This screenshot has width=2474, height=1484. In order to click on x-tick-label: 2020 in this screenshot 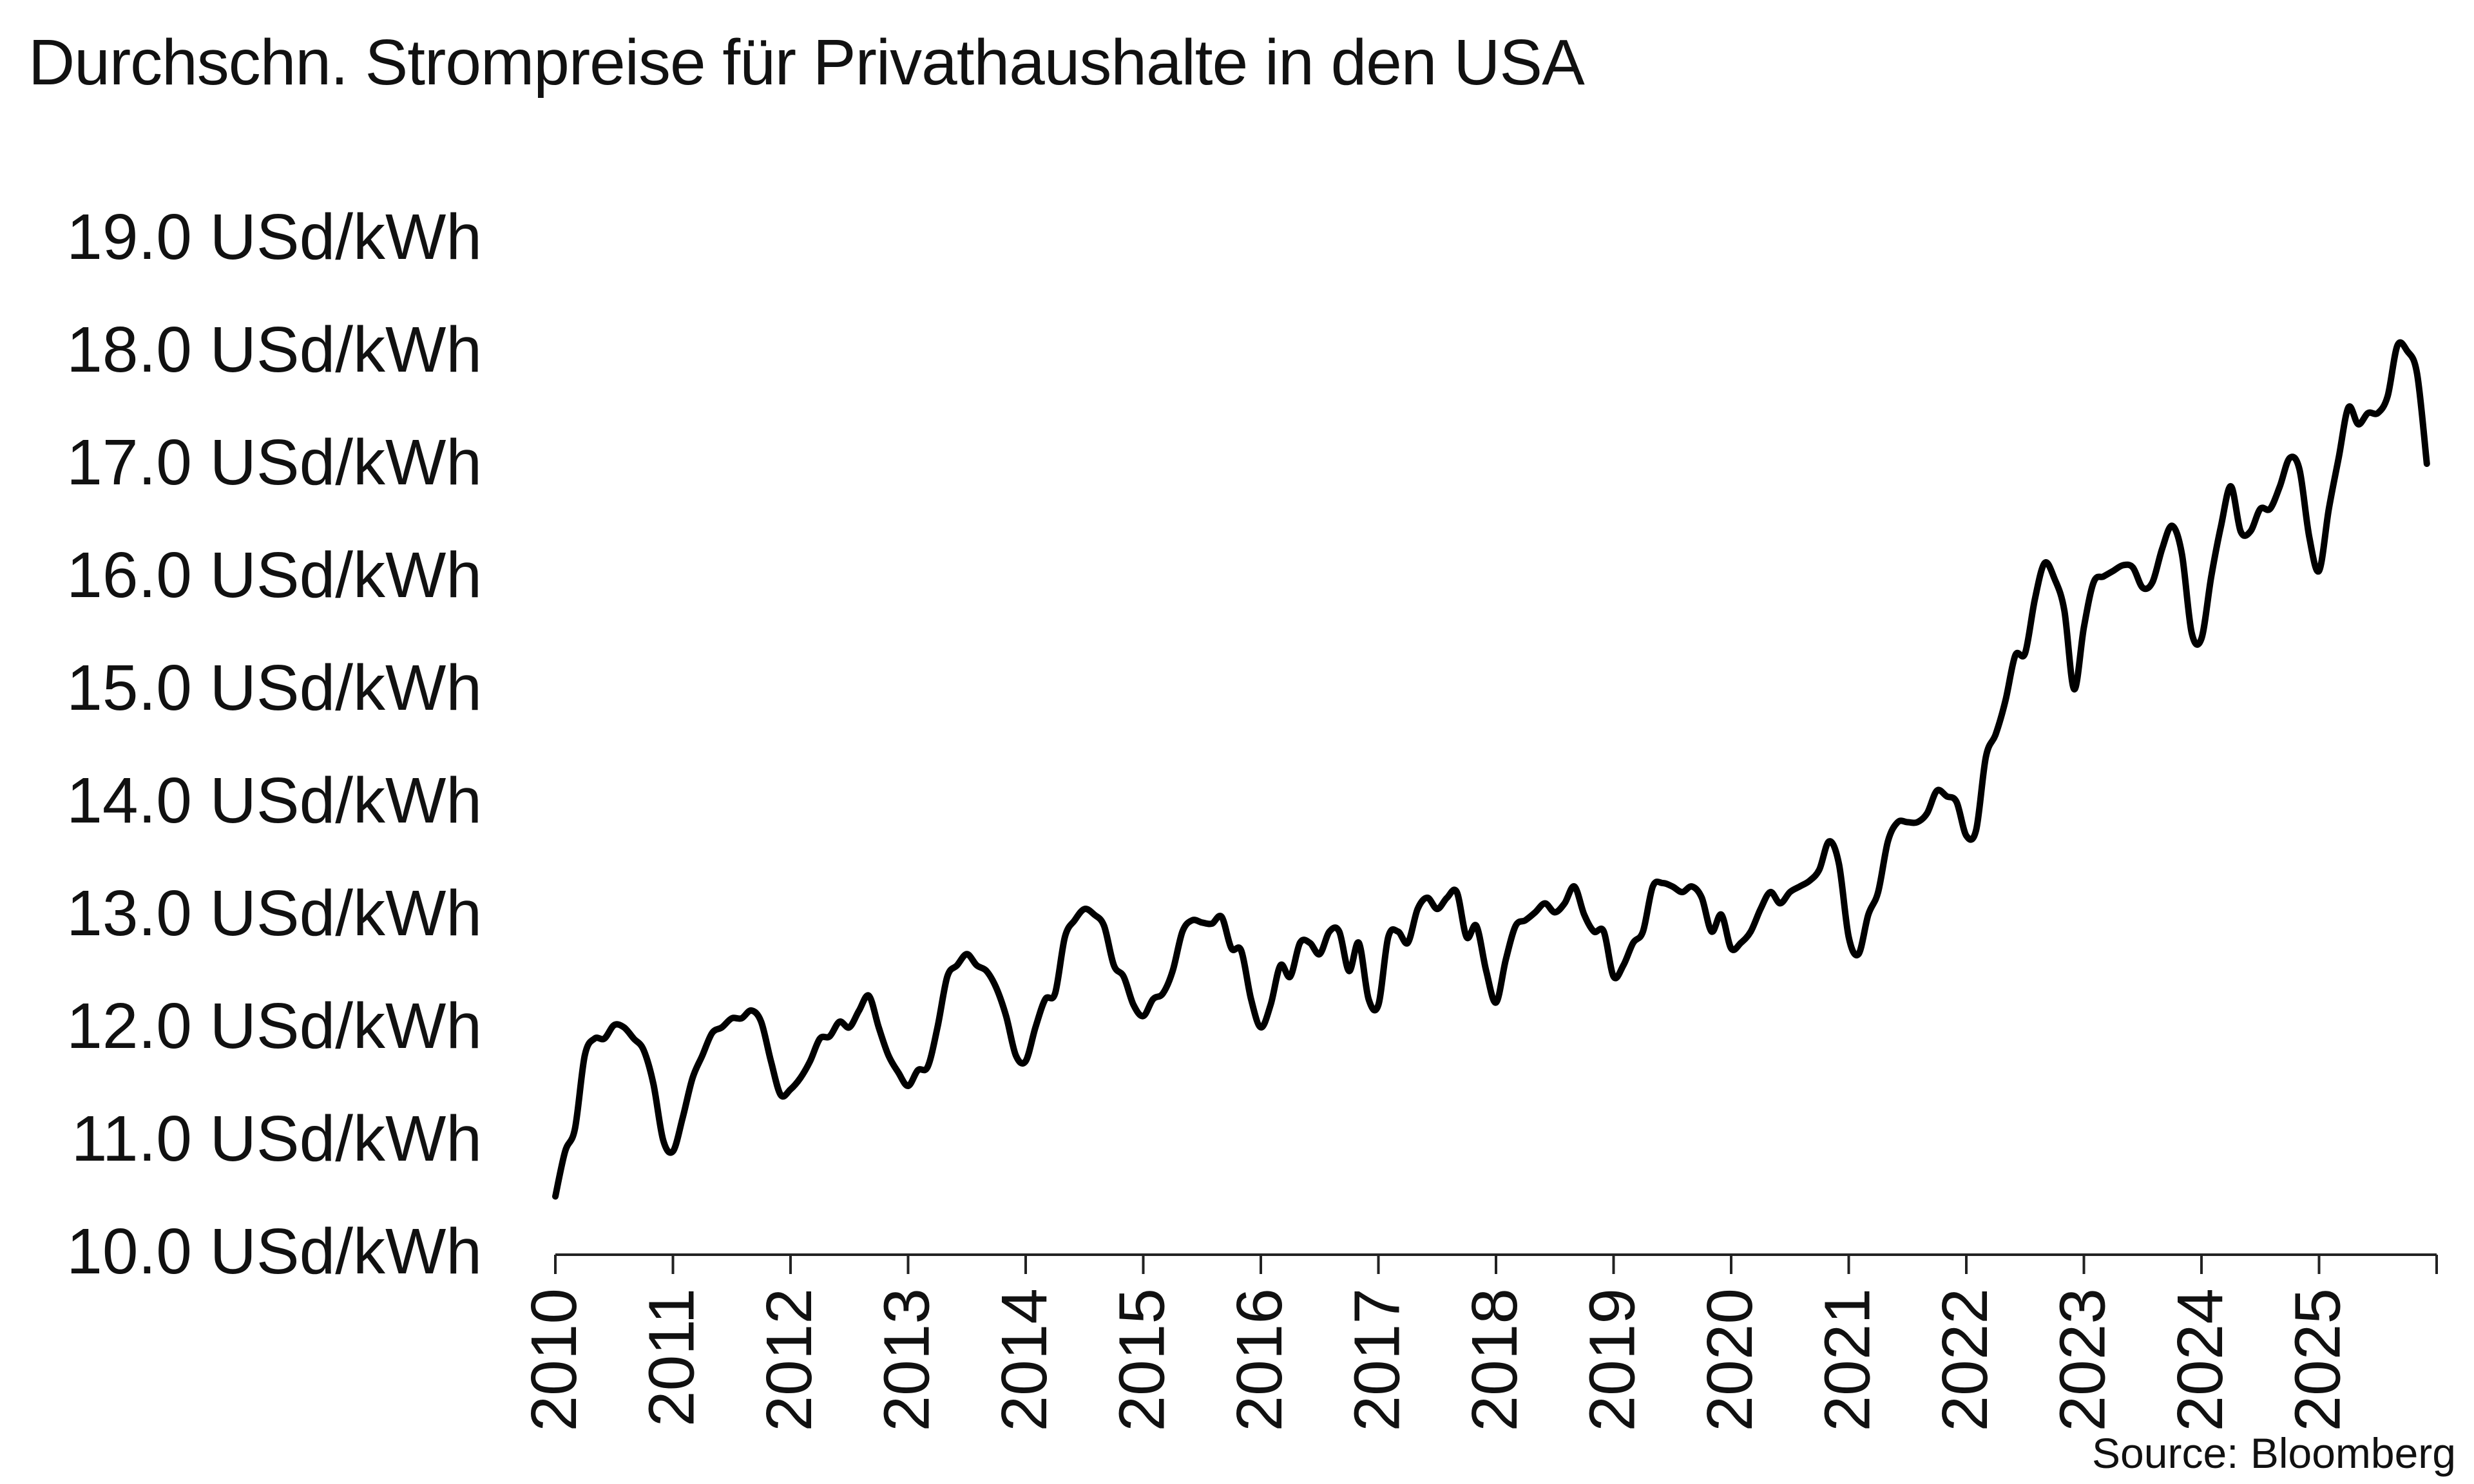, I will do `click(1730, 1359)`.